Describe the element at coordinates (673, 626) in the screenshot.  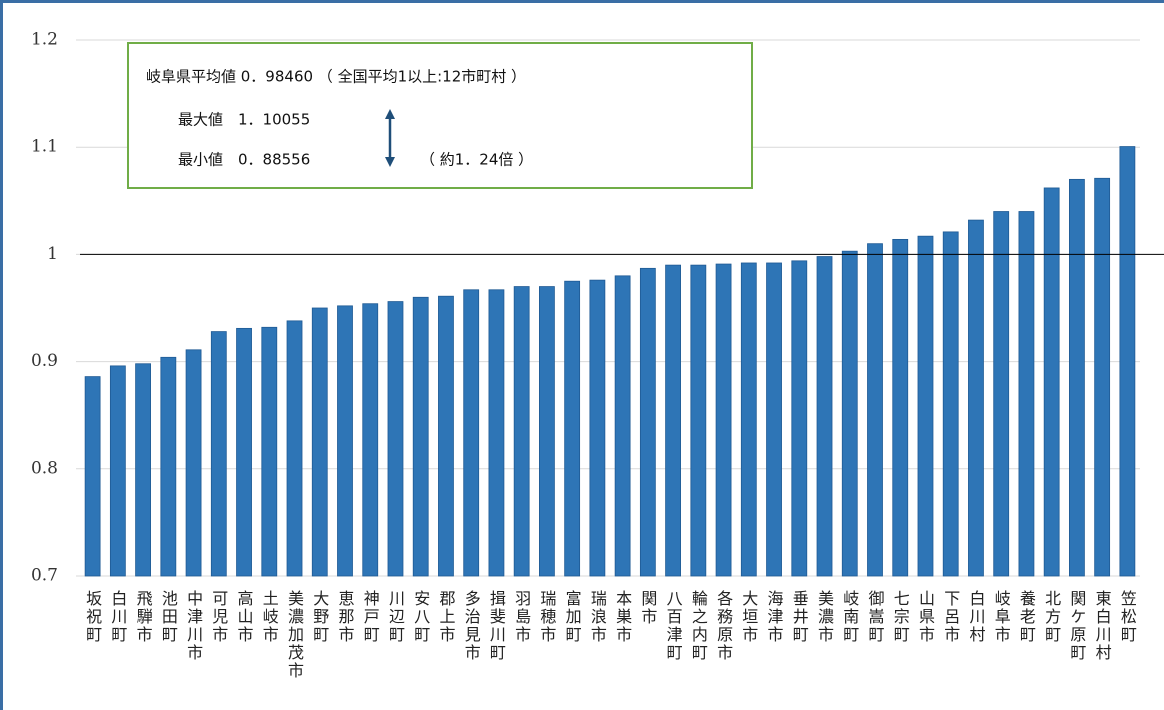
I see `x-tick-label: 八百津町` at that location.